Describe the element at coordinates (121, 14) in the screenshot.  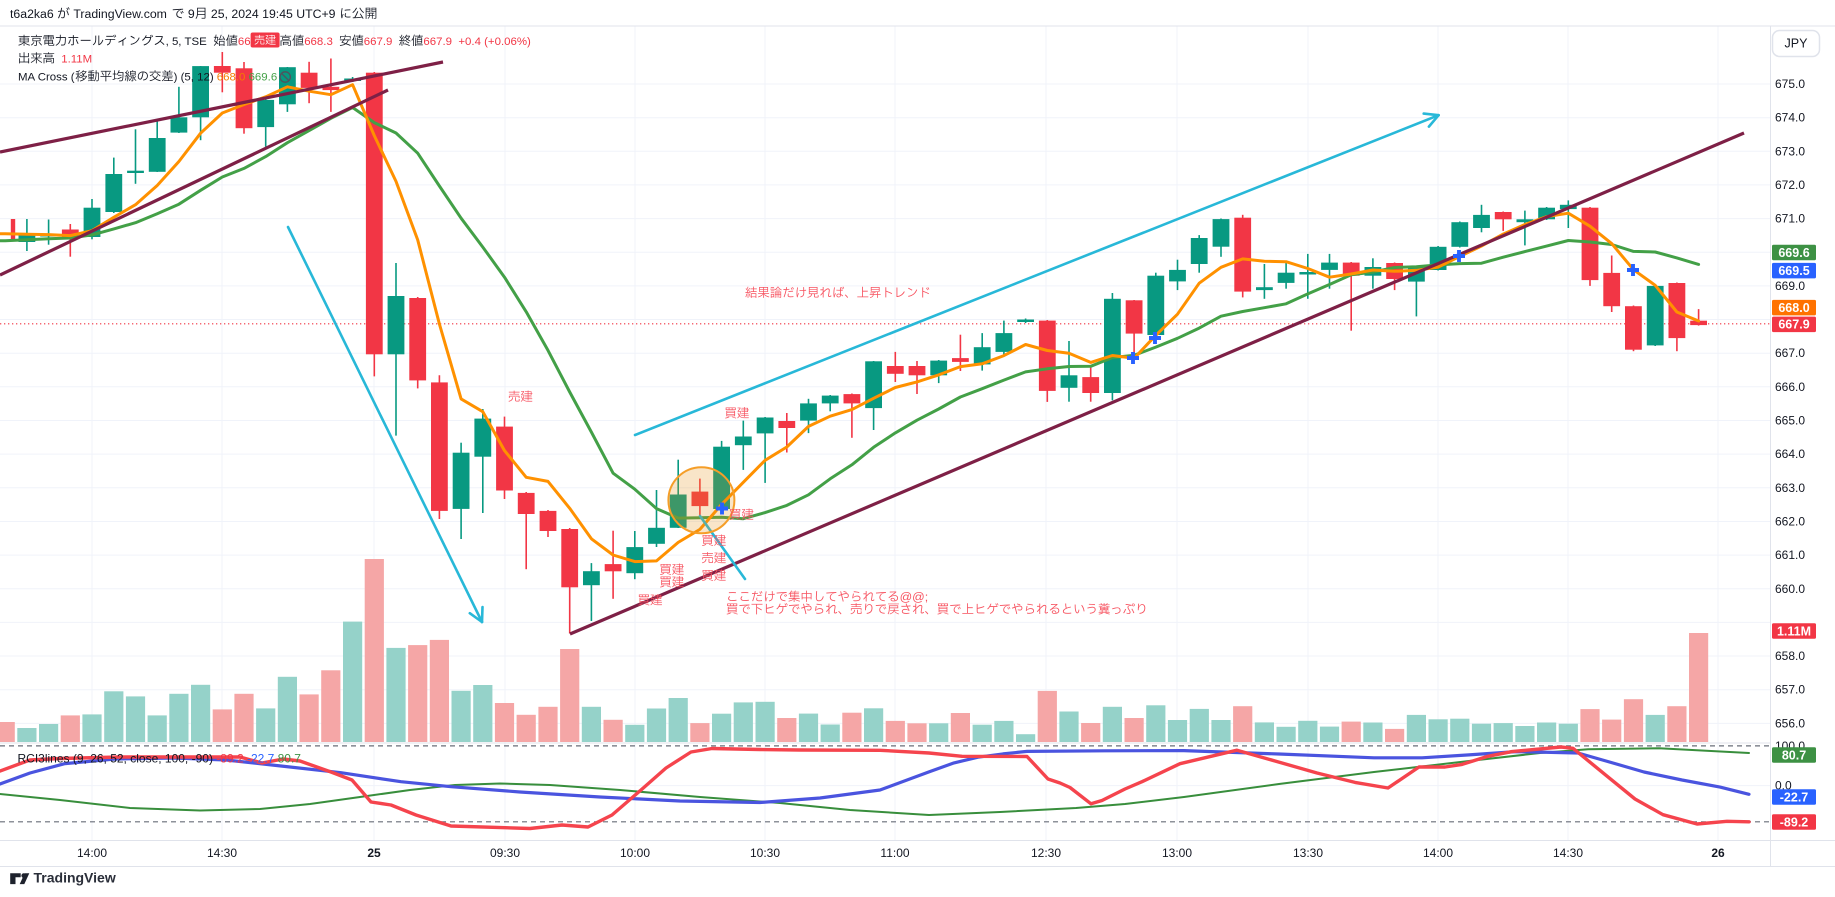
I see `svg-text: TradingView.com` at that location.